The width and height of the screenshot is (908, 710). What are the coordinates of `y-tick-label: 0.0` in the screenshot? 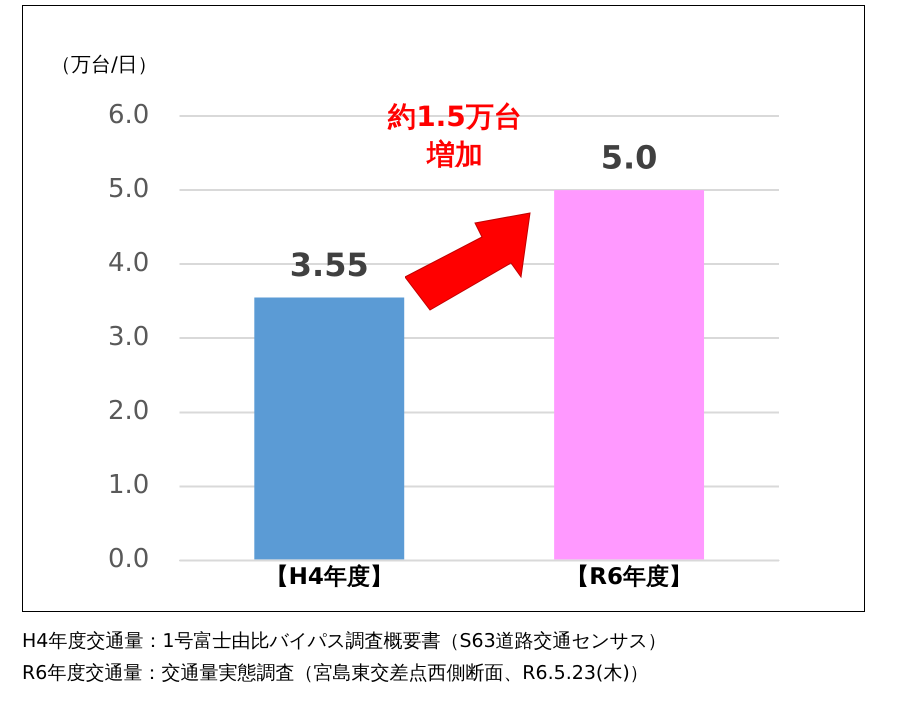 It's located at (129, 559).